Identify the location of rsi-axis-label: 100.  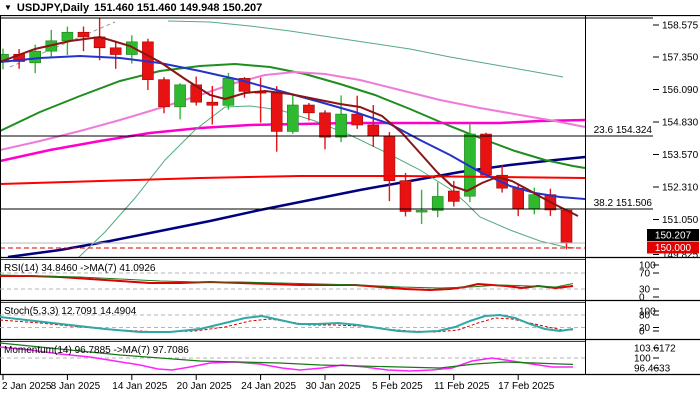
(647, 266).